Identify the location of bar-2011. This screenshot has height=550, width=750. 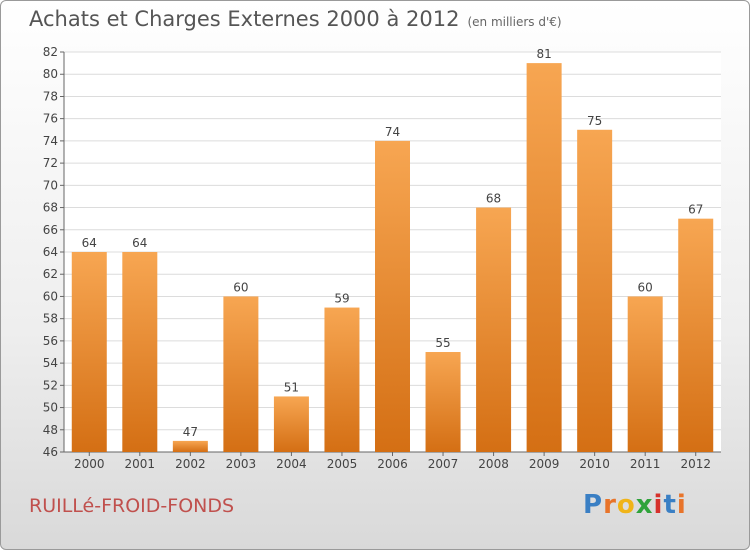
(645, 374).